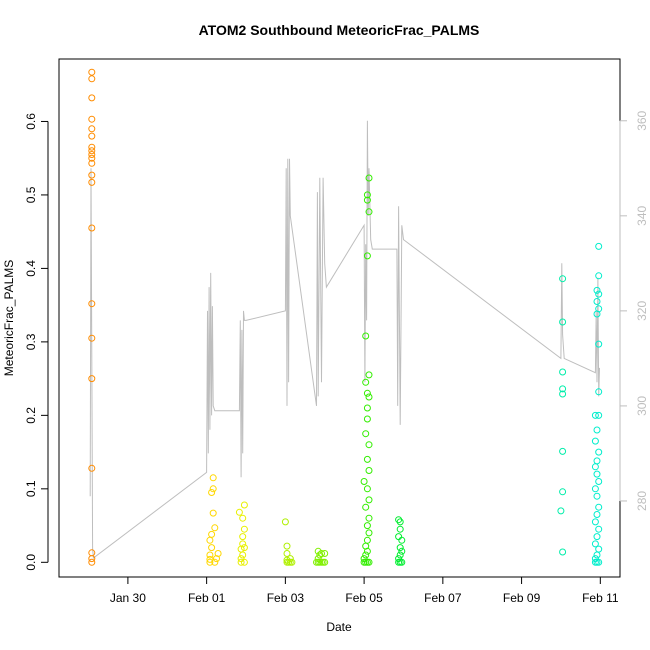 This screenshot has width=650, height=650. I want to click on x-tick-label: Feb 05, so click(364, 598).